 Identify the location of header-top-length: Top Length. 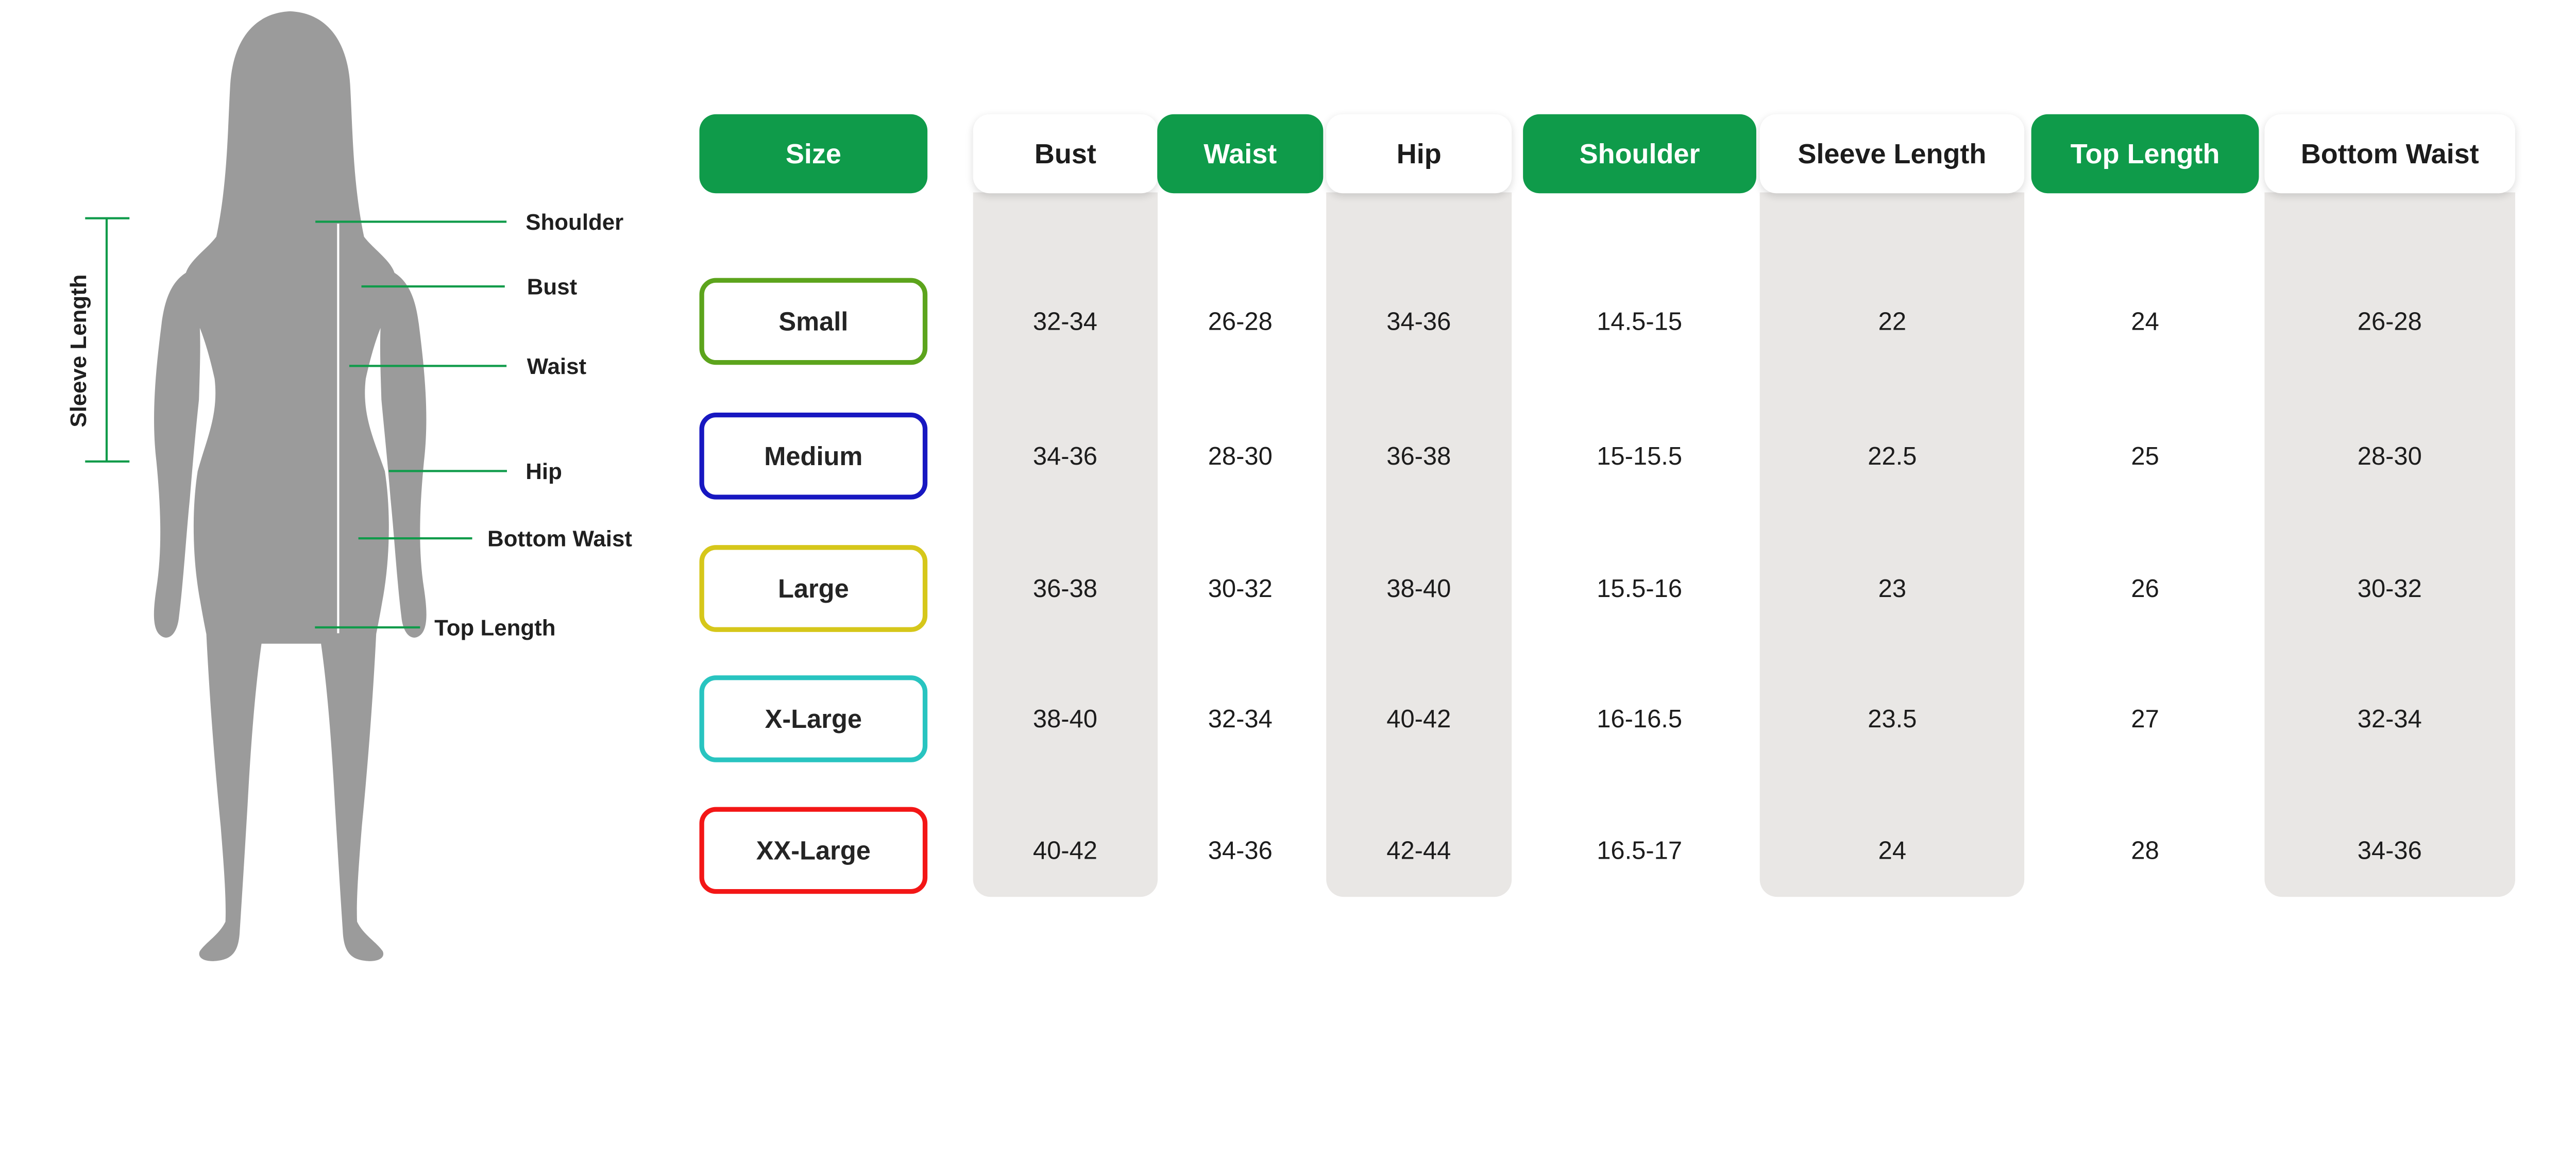
(2145, 154).